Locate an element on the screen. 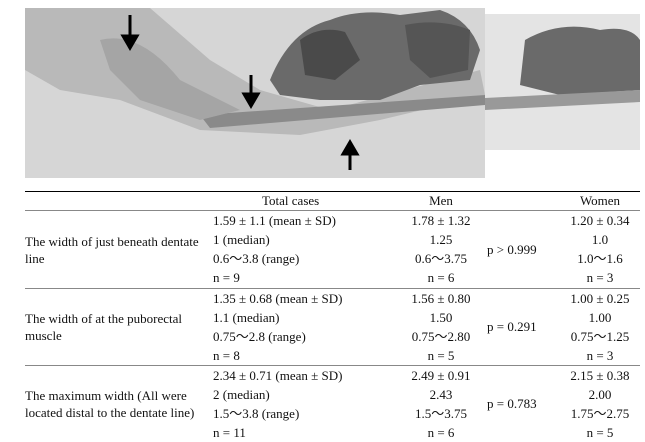  row-label-text: The width of at the puborectal muscle is located at coordinates (104, 327).